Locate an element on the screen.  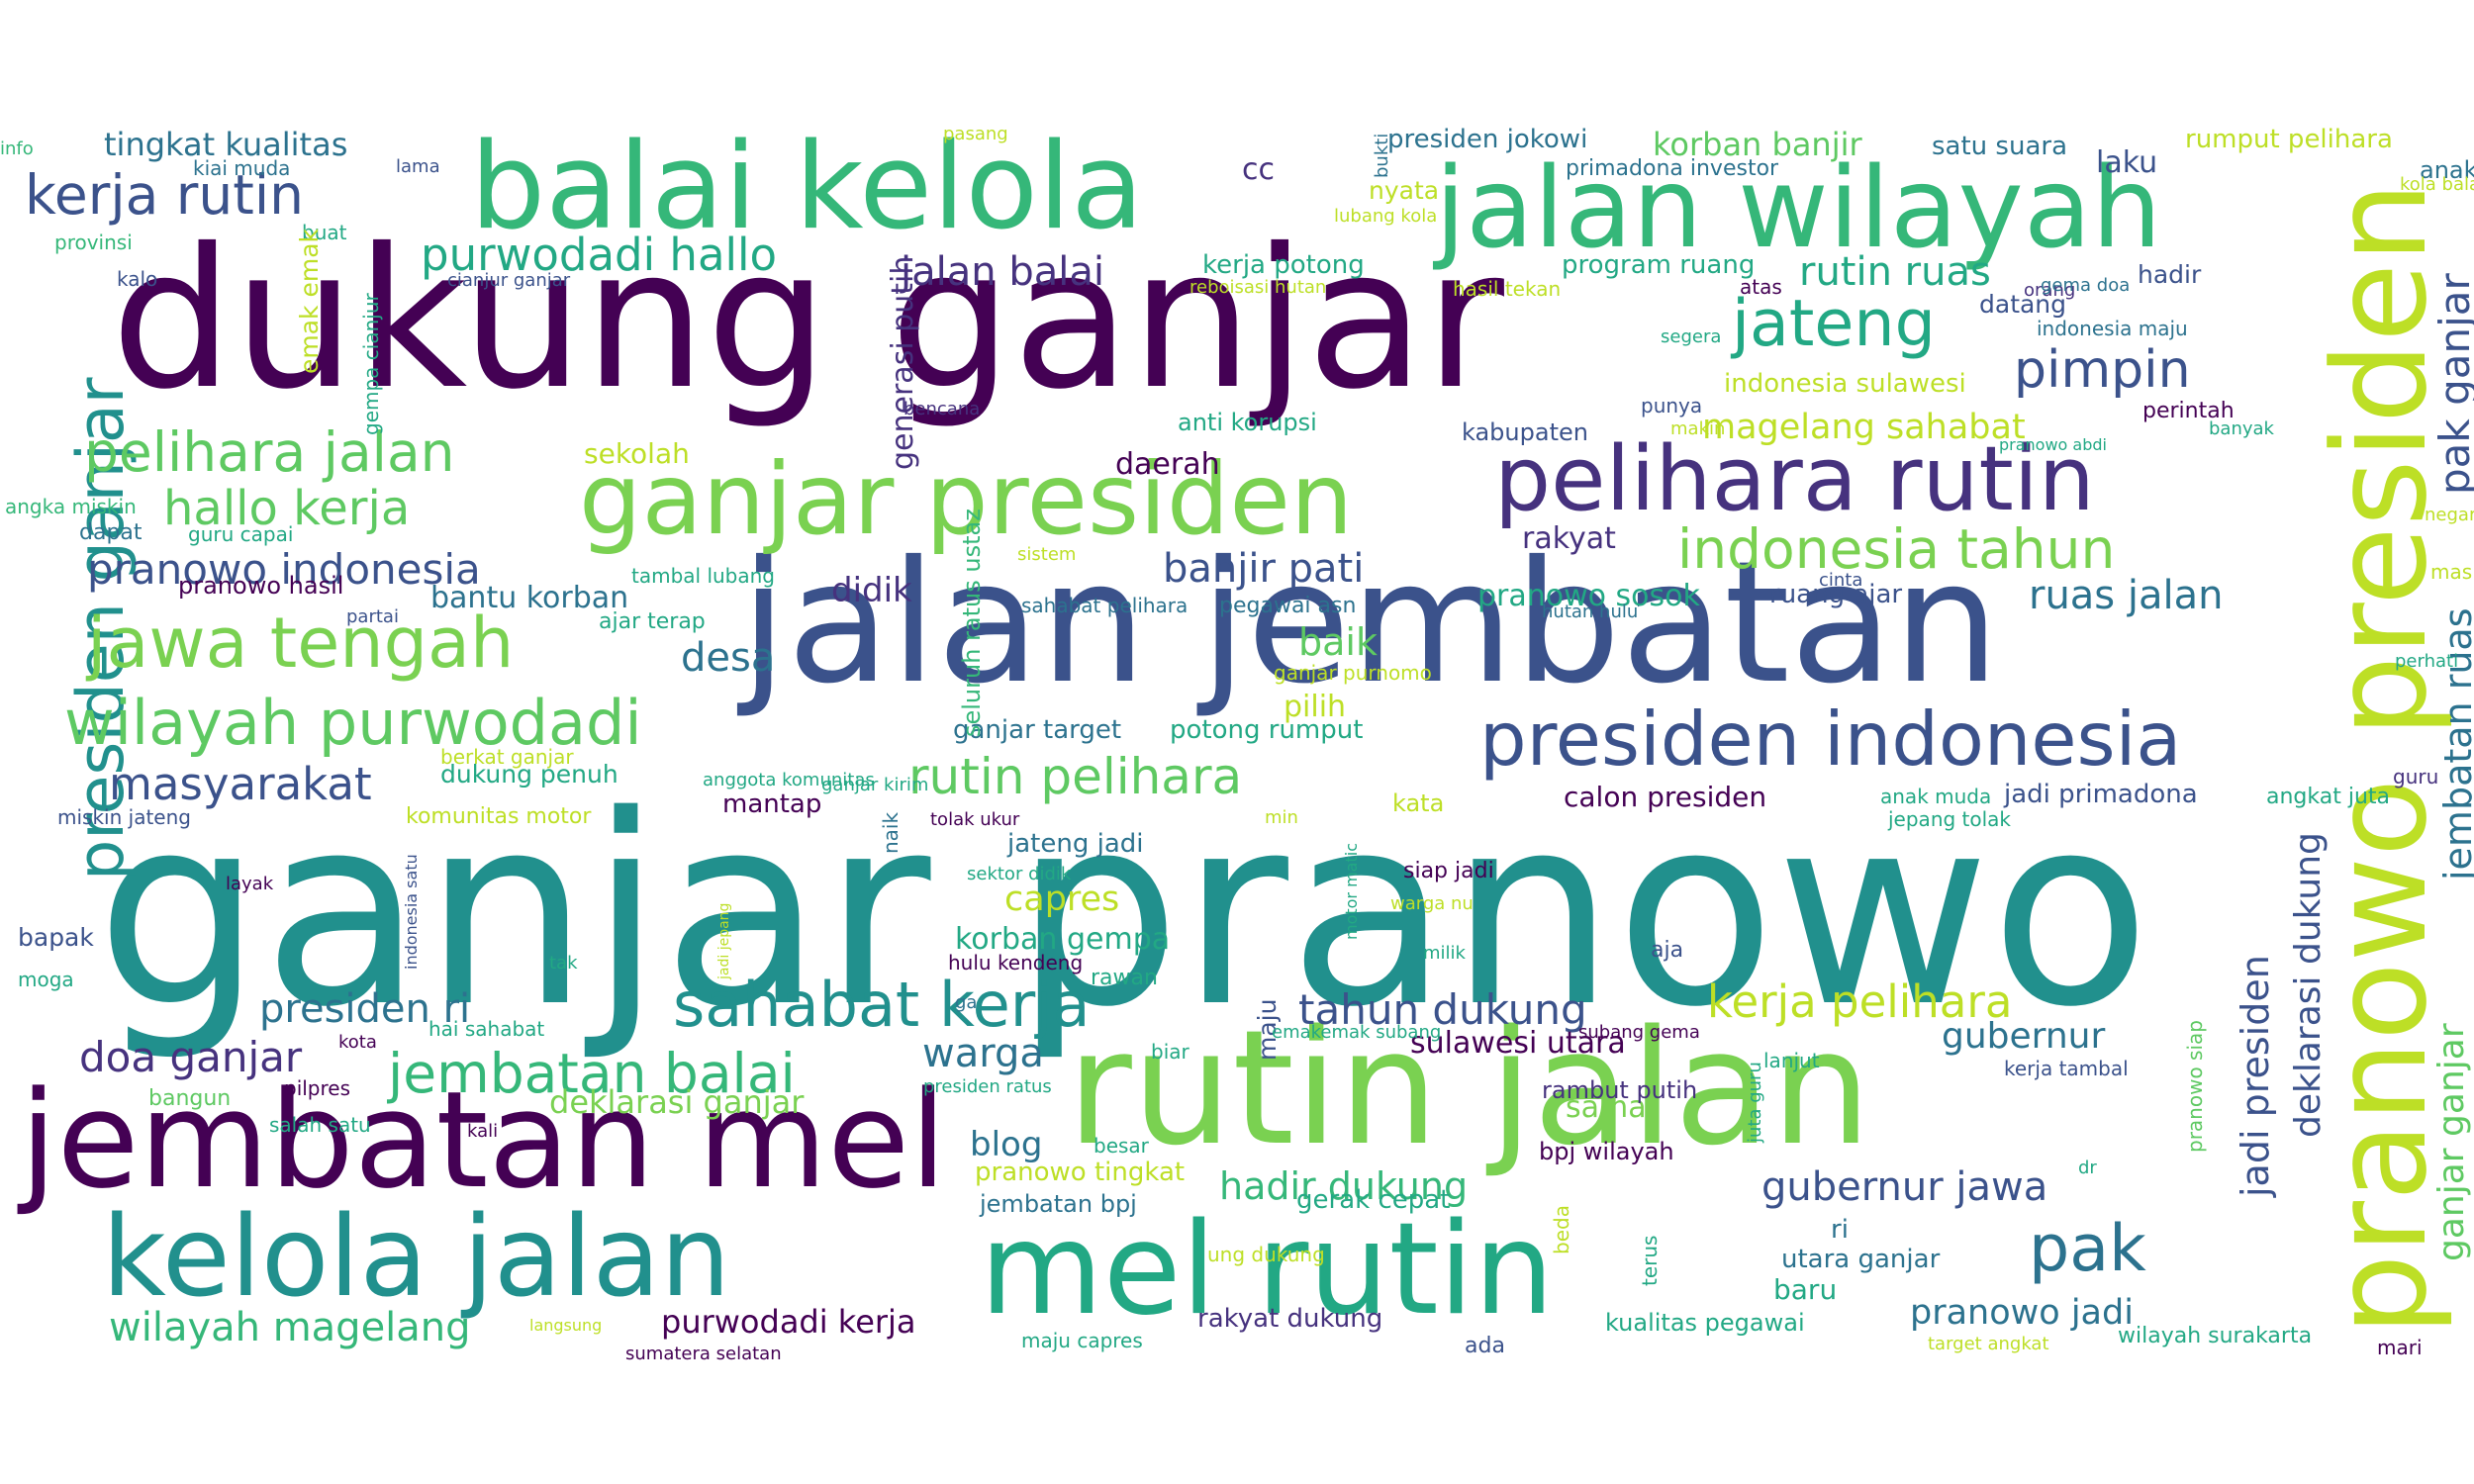
word-cloud-term: bangun is located at coordinates (190, 1098).